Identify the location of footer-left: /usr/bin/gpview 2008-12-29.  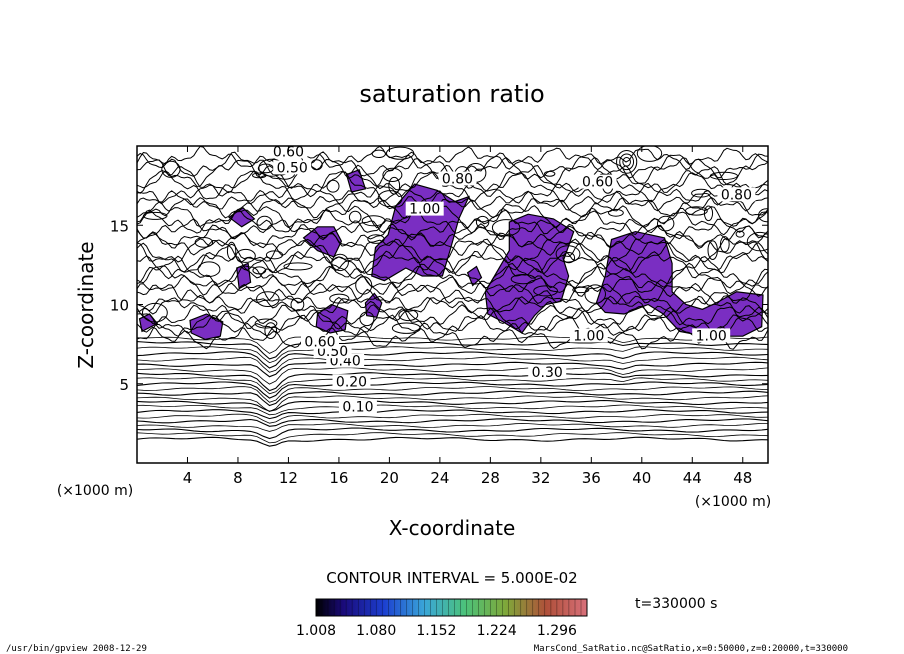
(76, 649).